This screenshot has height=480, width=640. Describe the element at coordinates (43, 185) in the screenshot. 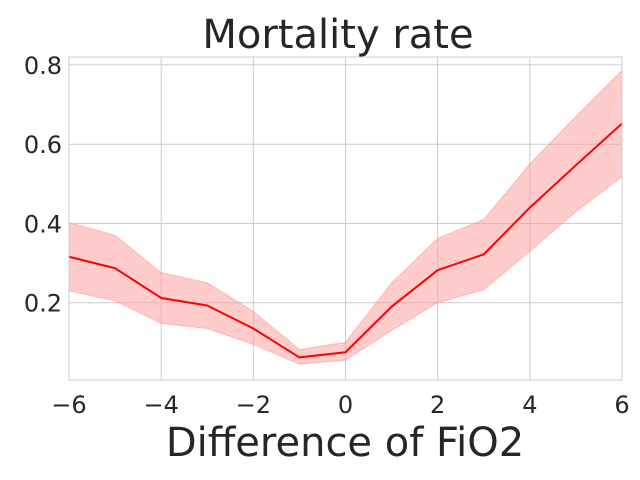

I see `y-tick-labels: 0.2 0.4 0.6 0.8` at that location.